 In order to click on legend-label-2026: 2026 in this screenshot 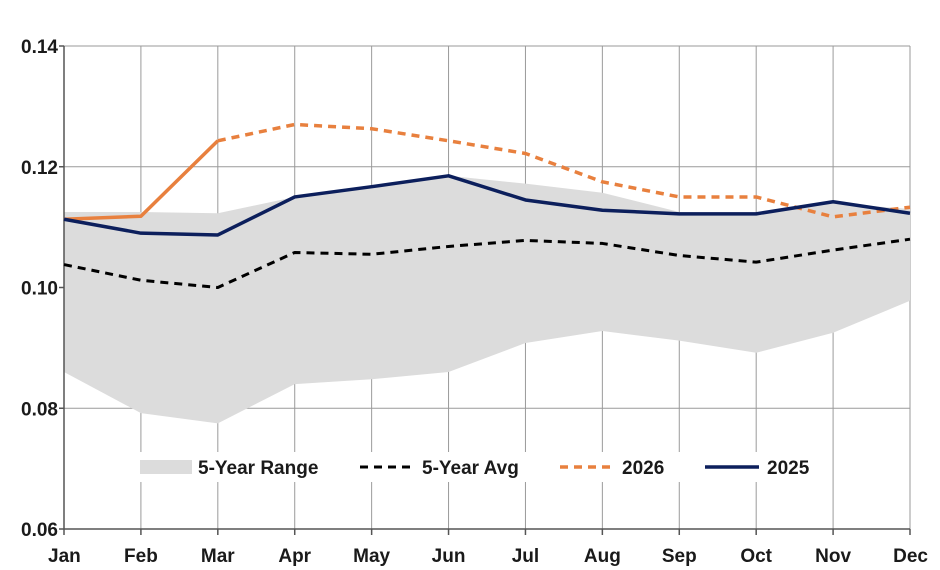, I will do `click(643, 468)`.